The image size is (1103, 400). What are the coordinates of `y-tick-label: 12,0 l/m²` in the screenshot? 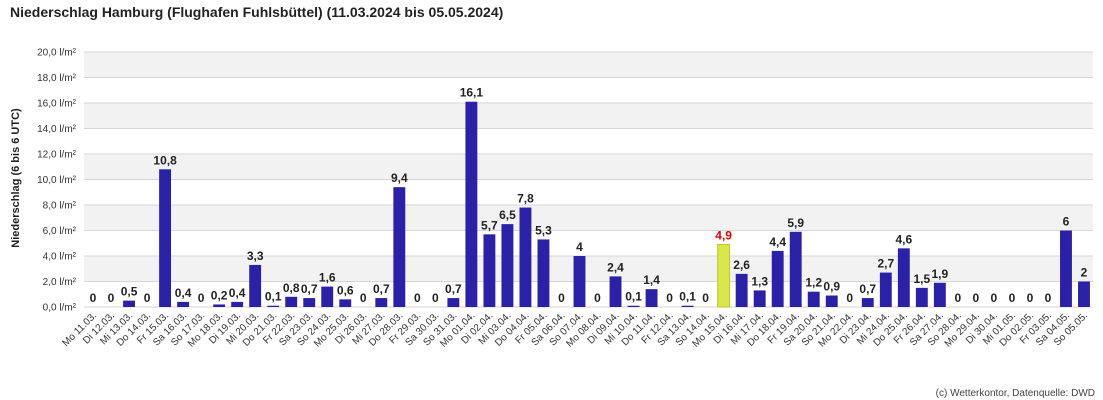 It's located at (57, 155).